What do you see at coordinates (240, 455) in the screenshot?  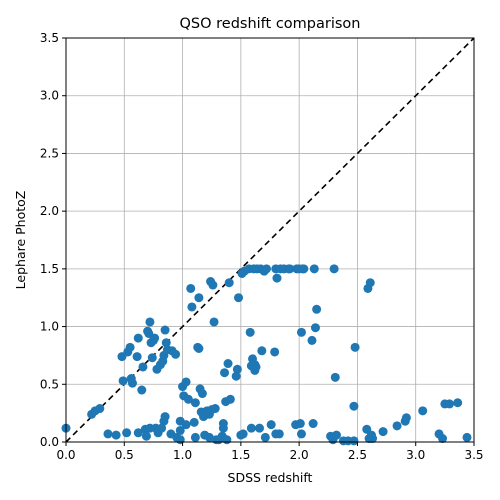 I see `x-tick-label: 1.5` at bounding box center [240, 455].